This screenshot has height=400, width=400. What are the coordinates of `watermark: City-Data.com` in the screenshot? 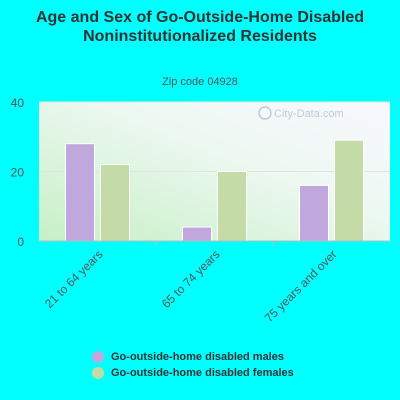 It's located at (301, 113).